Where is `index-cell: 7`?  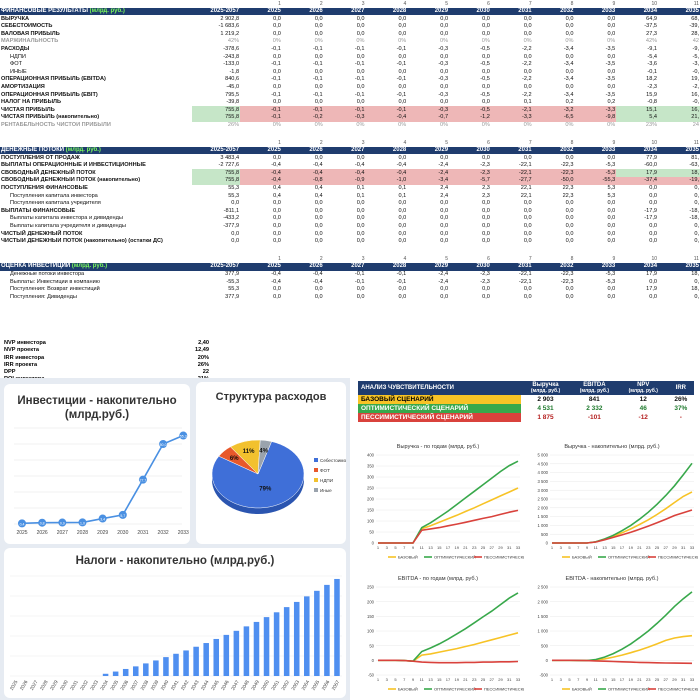 index-cell: 7 is located at coordinates (530, 3).